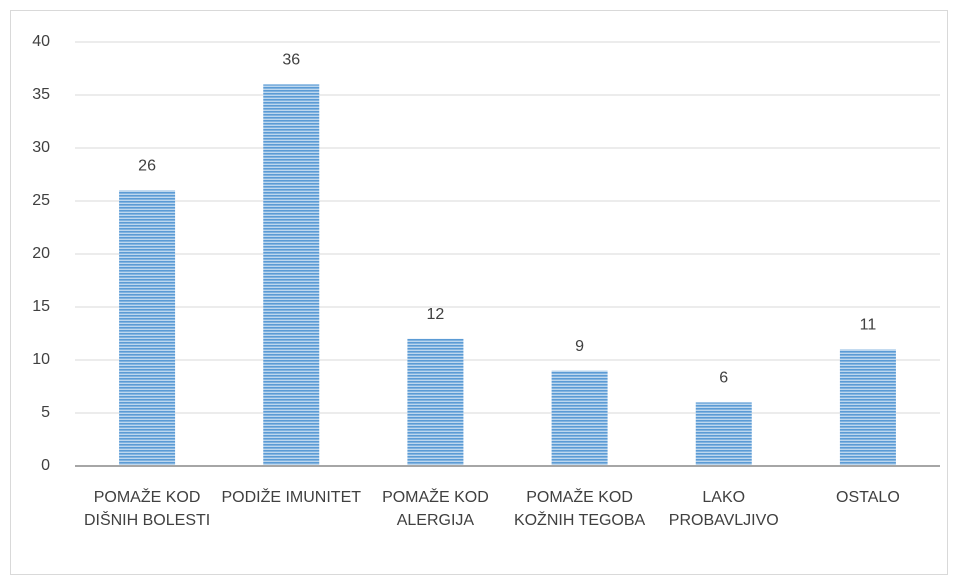 The height and width of the screenshot is (580, 958). Describe the element at coordinates (579, 509) in the screenshot. I see `x-tick-label: POMAŽE KOD KOŽNIH TEGOBA` at that location.